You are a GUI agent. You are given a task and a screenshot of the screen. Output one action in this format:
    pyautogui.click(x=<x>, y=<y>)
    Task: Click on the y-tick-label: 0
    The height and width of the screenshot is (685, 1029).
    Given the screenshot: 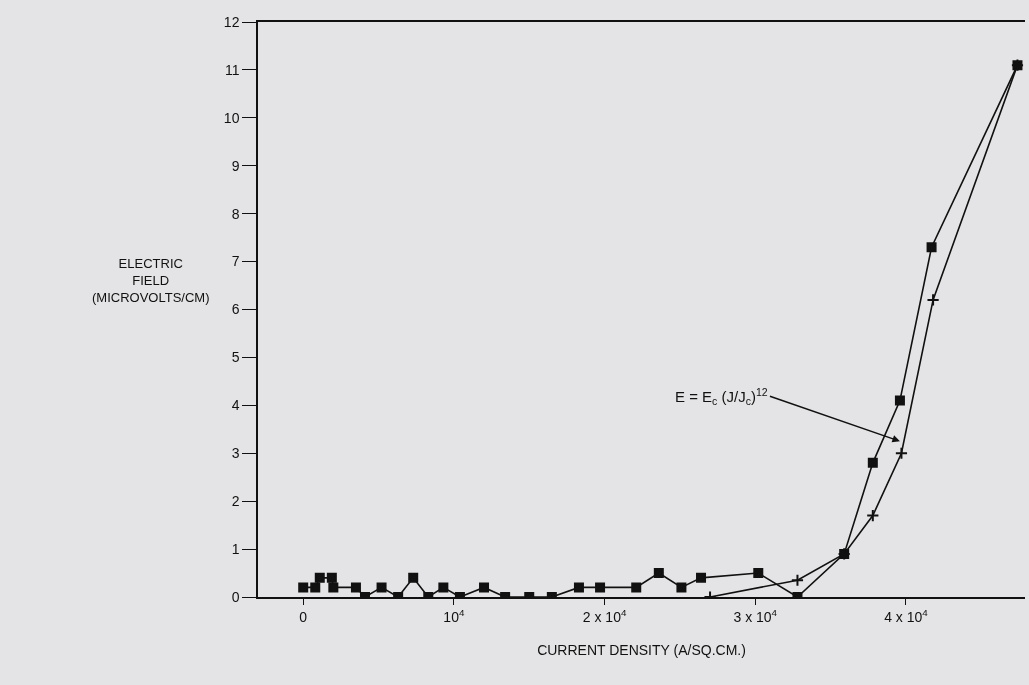 What is the action you would take?
    pyautogui.click(x=235, y=596)
    